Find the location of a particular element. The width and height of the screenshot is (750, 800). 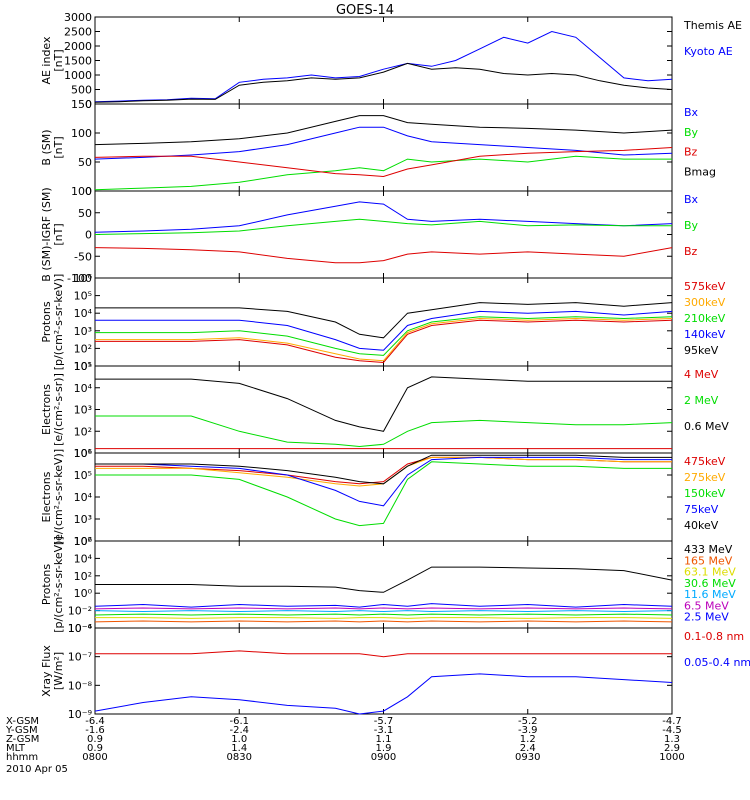

y-axis-label: [p/(cm²-s-sr-keV)] is located at coordinates (58, 322).